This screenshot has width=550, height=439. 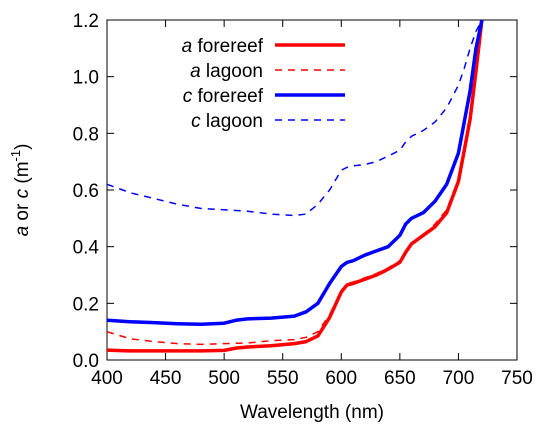 I want to click on x-tick-label: 600, so click(x=341, y=378).